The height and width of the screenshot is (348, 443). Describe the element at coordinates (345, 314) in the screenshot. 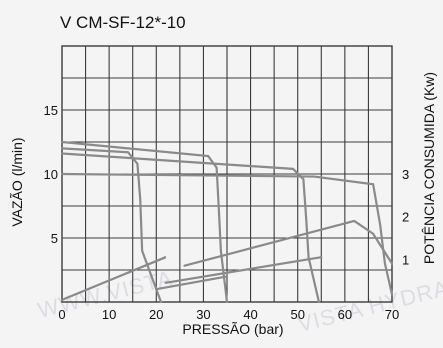

I see `x-tick-label: 60` at that location.